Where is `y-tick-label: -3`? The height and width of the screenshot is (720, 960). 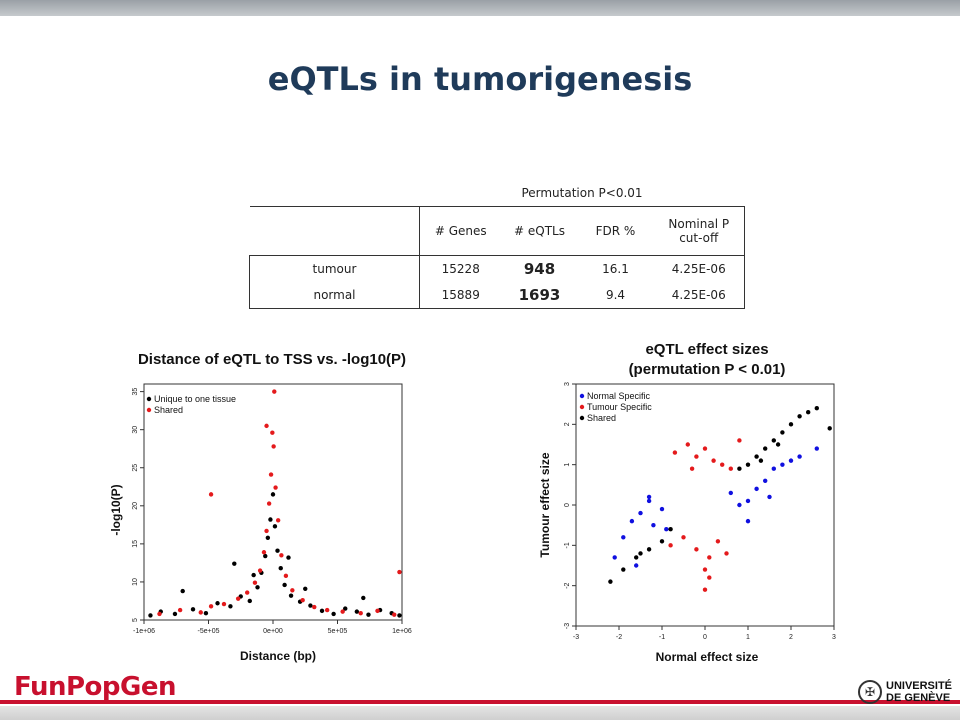 y-tick-label: -3 is located at coordinates (567, 626).